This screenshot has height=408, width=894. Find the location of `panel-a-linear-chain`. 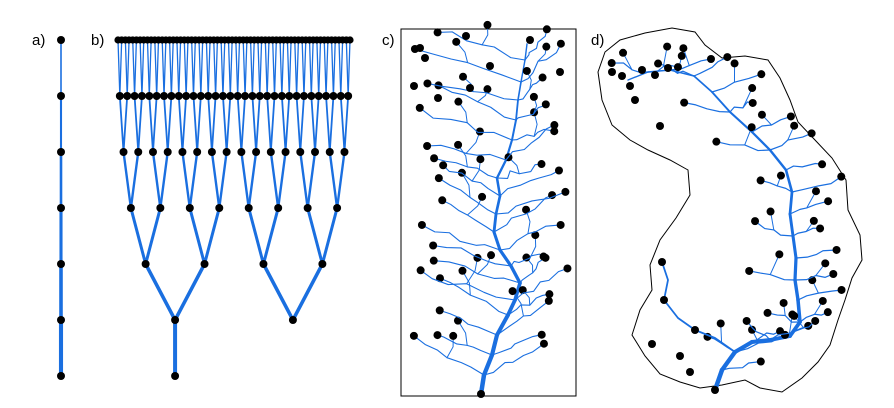

panel-a-linear-chain is located at coordinates (61, 208).